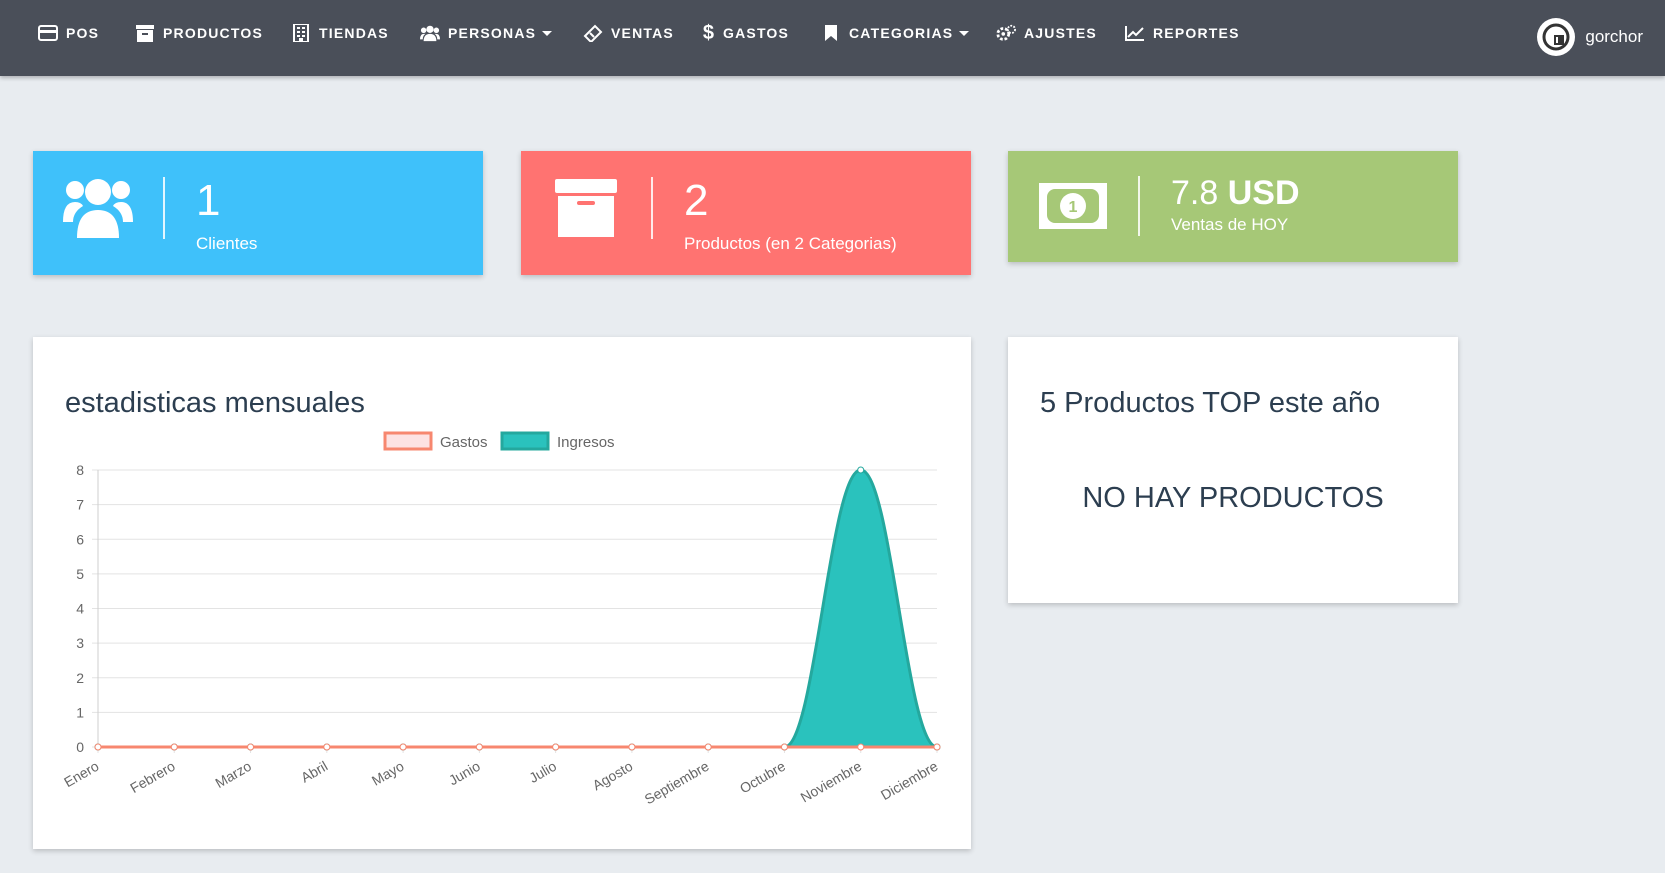  I want to click on user-name: gorchor, so click(1614, 36).